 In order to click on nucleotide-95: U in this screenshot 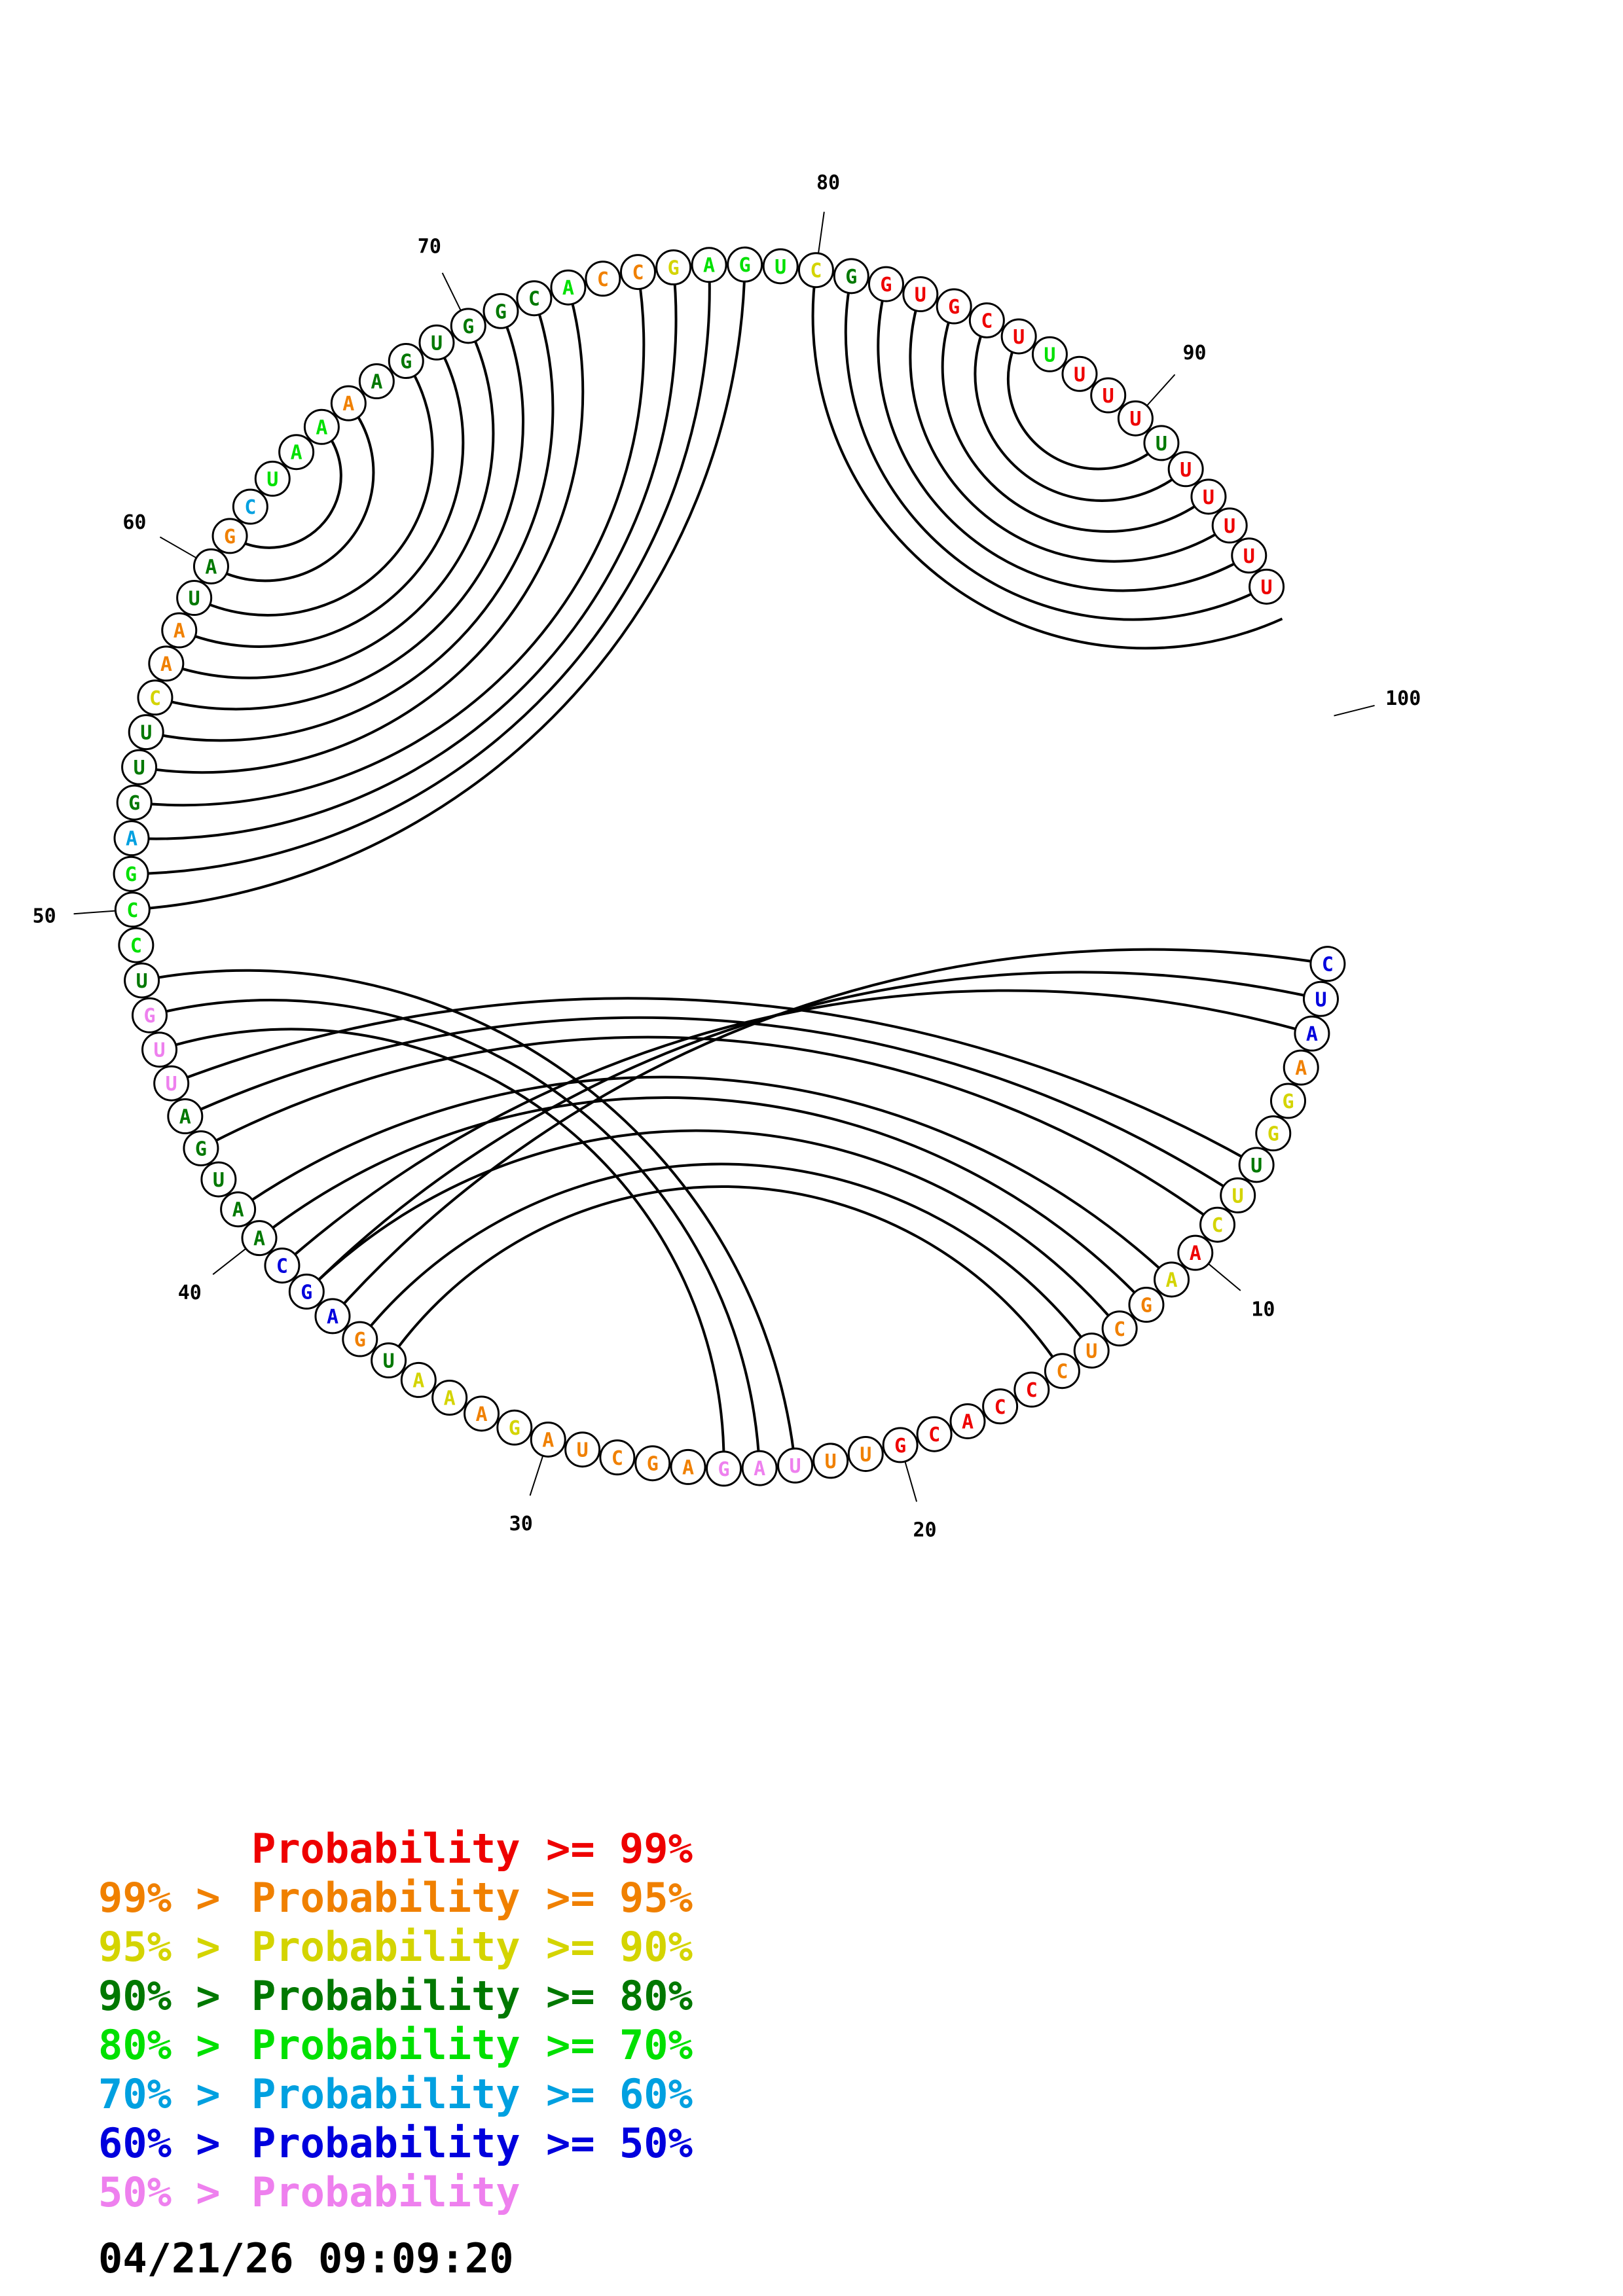, I will do `click(1249, 555)`.